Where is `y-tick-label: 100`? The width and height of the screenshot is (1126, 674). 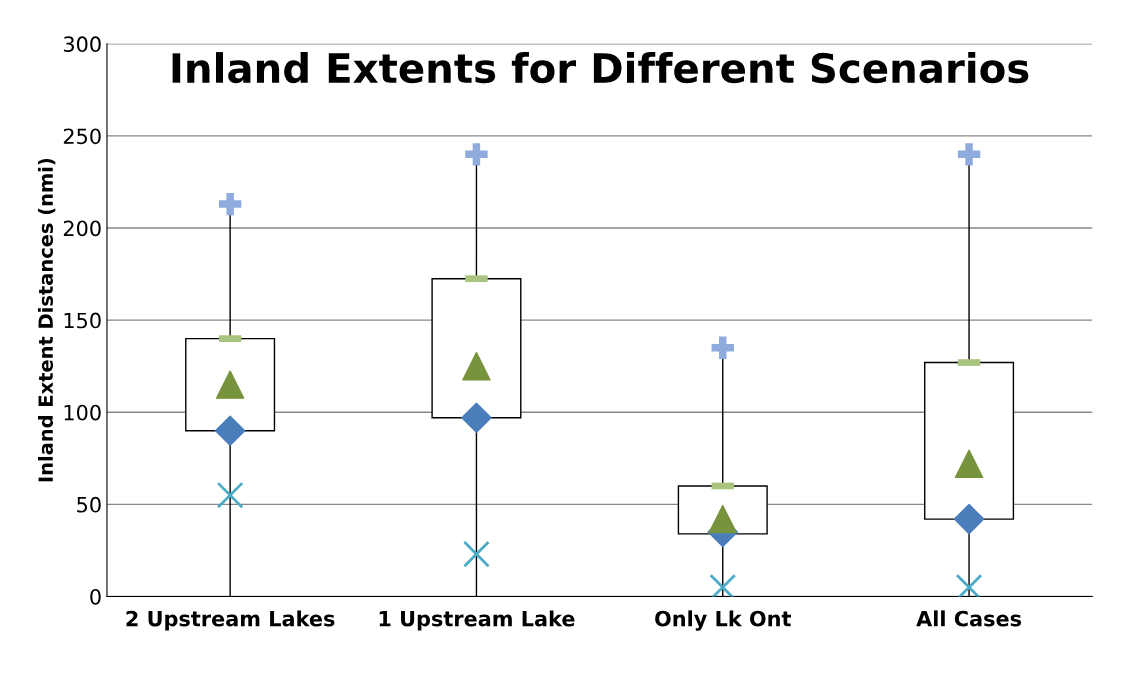
y-tick-label: 100 is located at coordinates (82, 412).